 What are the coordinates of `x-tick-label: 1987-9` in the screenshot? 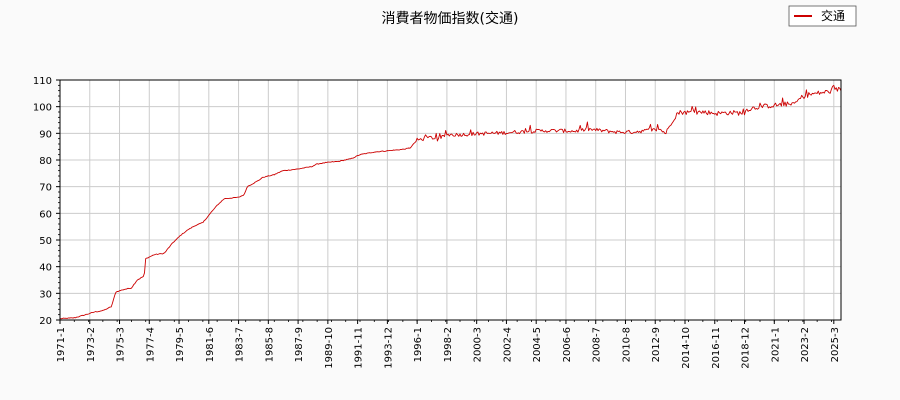 It's located at (299, 344).